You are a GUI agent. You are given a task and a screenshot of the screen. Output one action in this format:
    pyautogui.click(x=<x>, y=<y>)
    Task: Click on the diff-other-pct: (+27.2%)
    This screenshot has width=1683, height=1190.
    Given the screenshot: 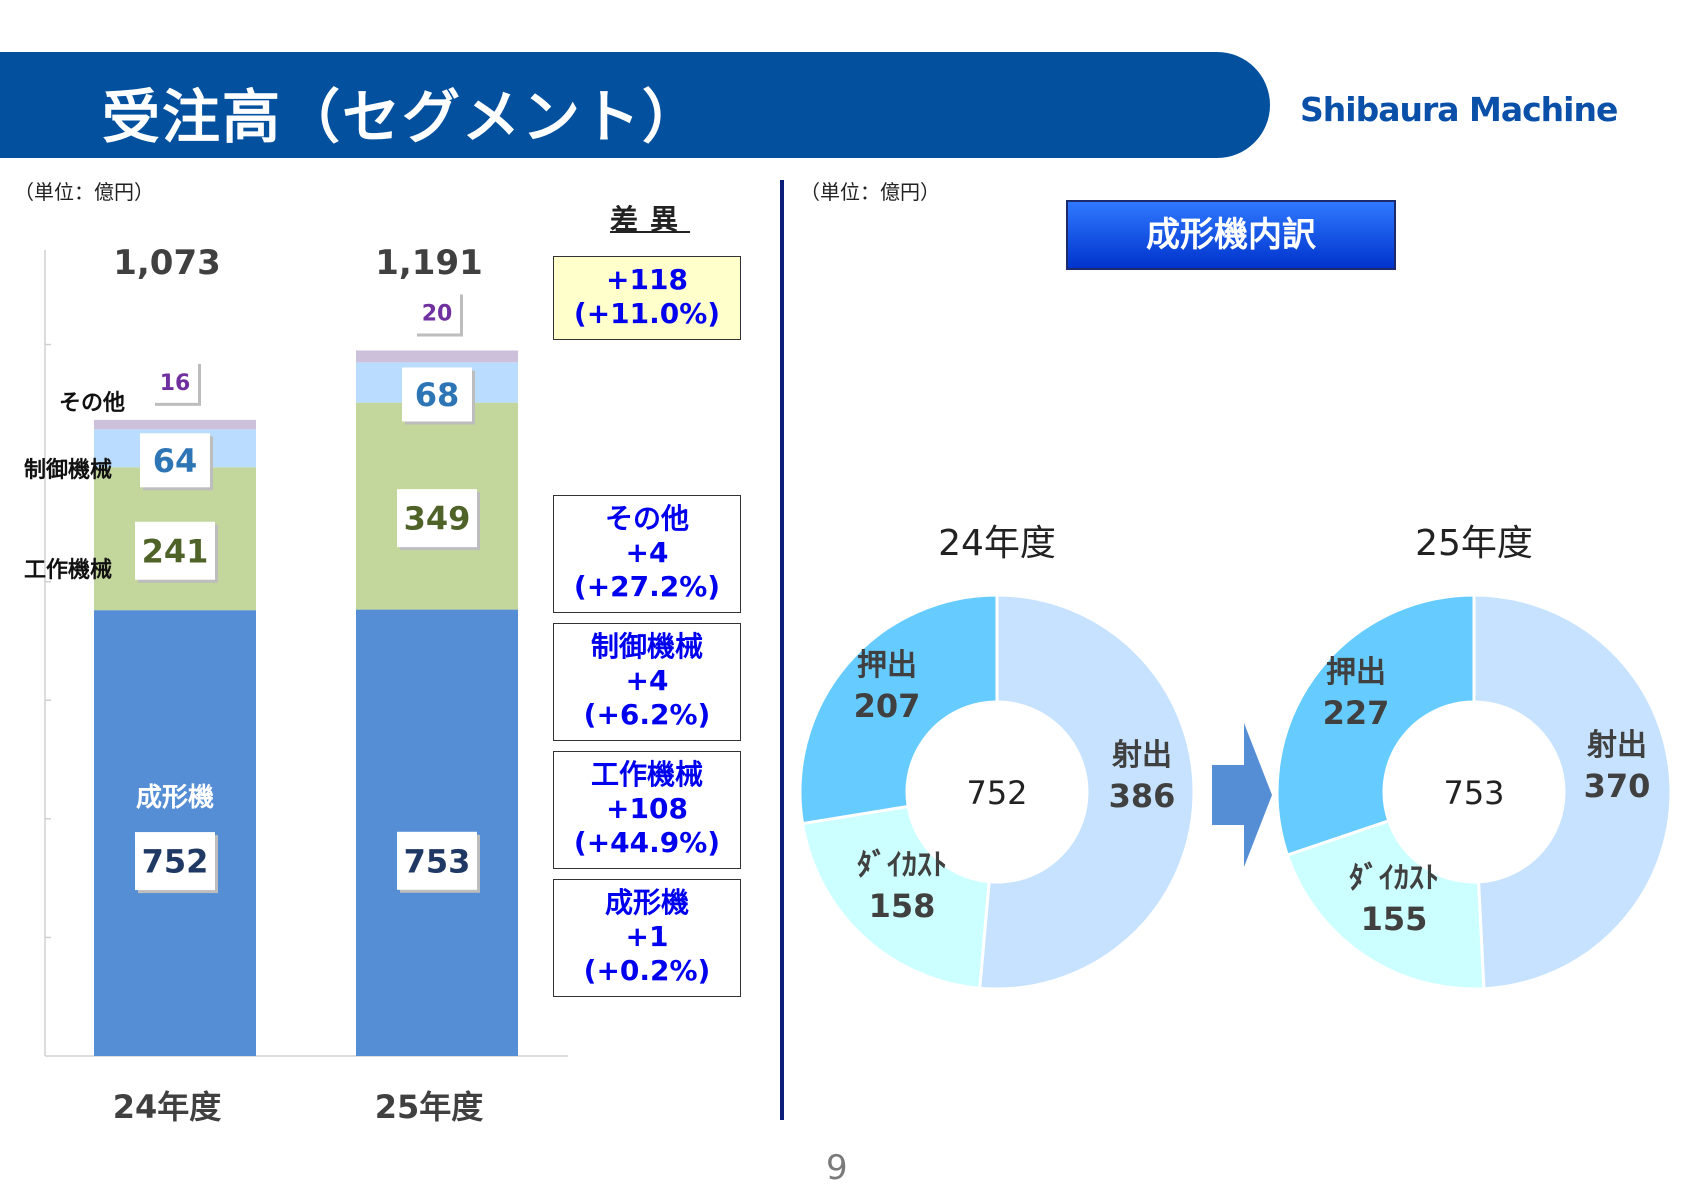 What is the action you would take?
    pyautogui.click(x=647, y=586)
    